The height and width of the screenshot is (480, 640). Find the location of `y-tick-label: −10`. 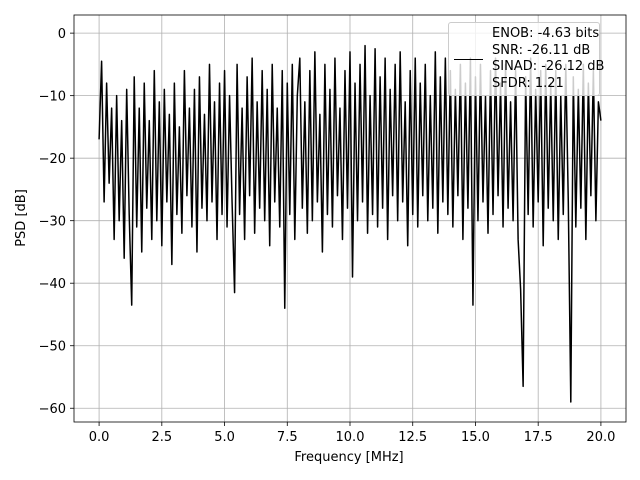

y-tick-label: −10 is located at coordinates (52, 97).